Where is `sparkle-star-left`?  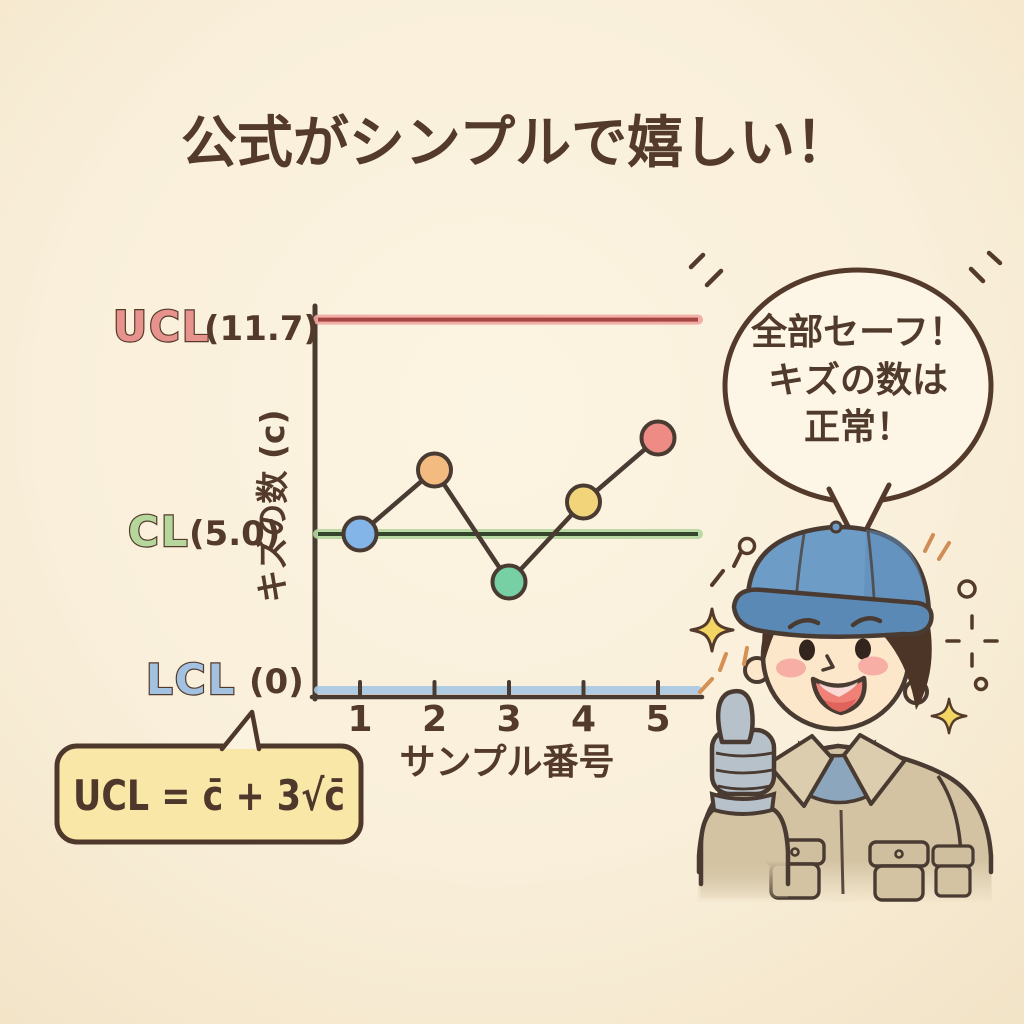 sparkle-star-left is located at coordinates (712, 630).